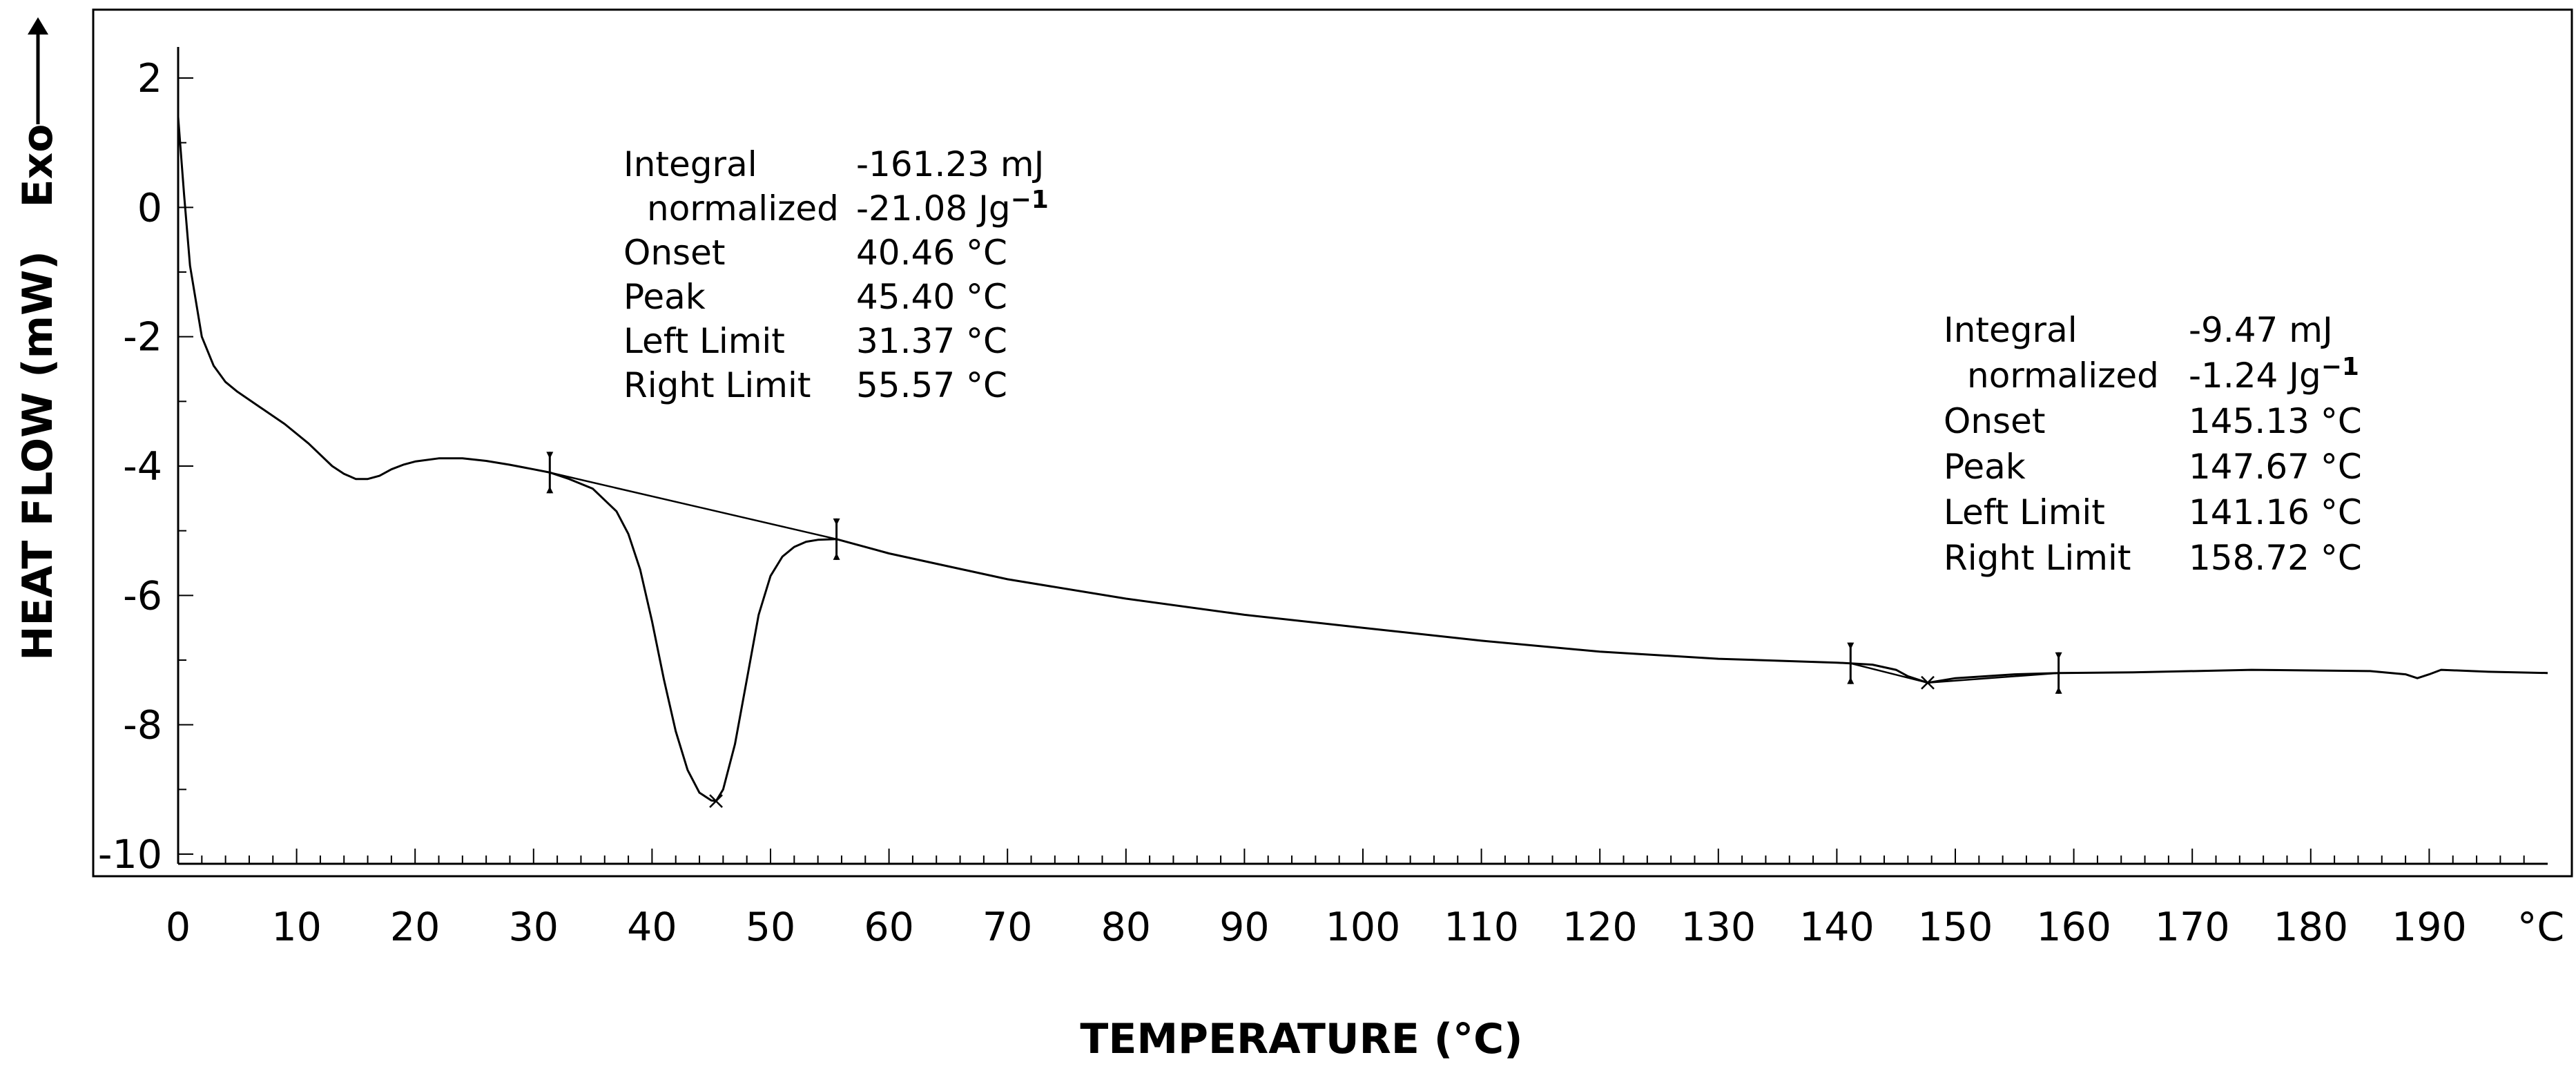 Image resolution: width=2576 pixels, height=1073 pixels. I want to click on annotation-value: -9.47 mJ, so click(2261, 330).